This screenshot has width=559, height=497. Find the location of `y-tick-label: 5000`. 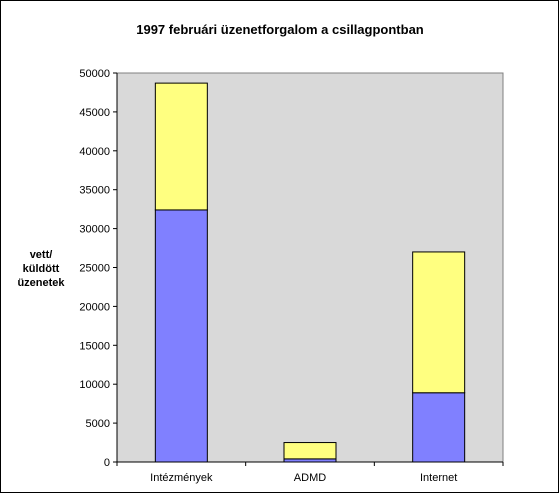

y-tick-label: 5000 is located at coordinates (98, 424).